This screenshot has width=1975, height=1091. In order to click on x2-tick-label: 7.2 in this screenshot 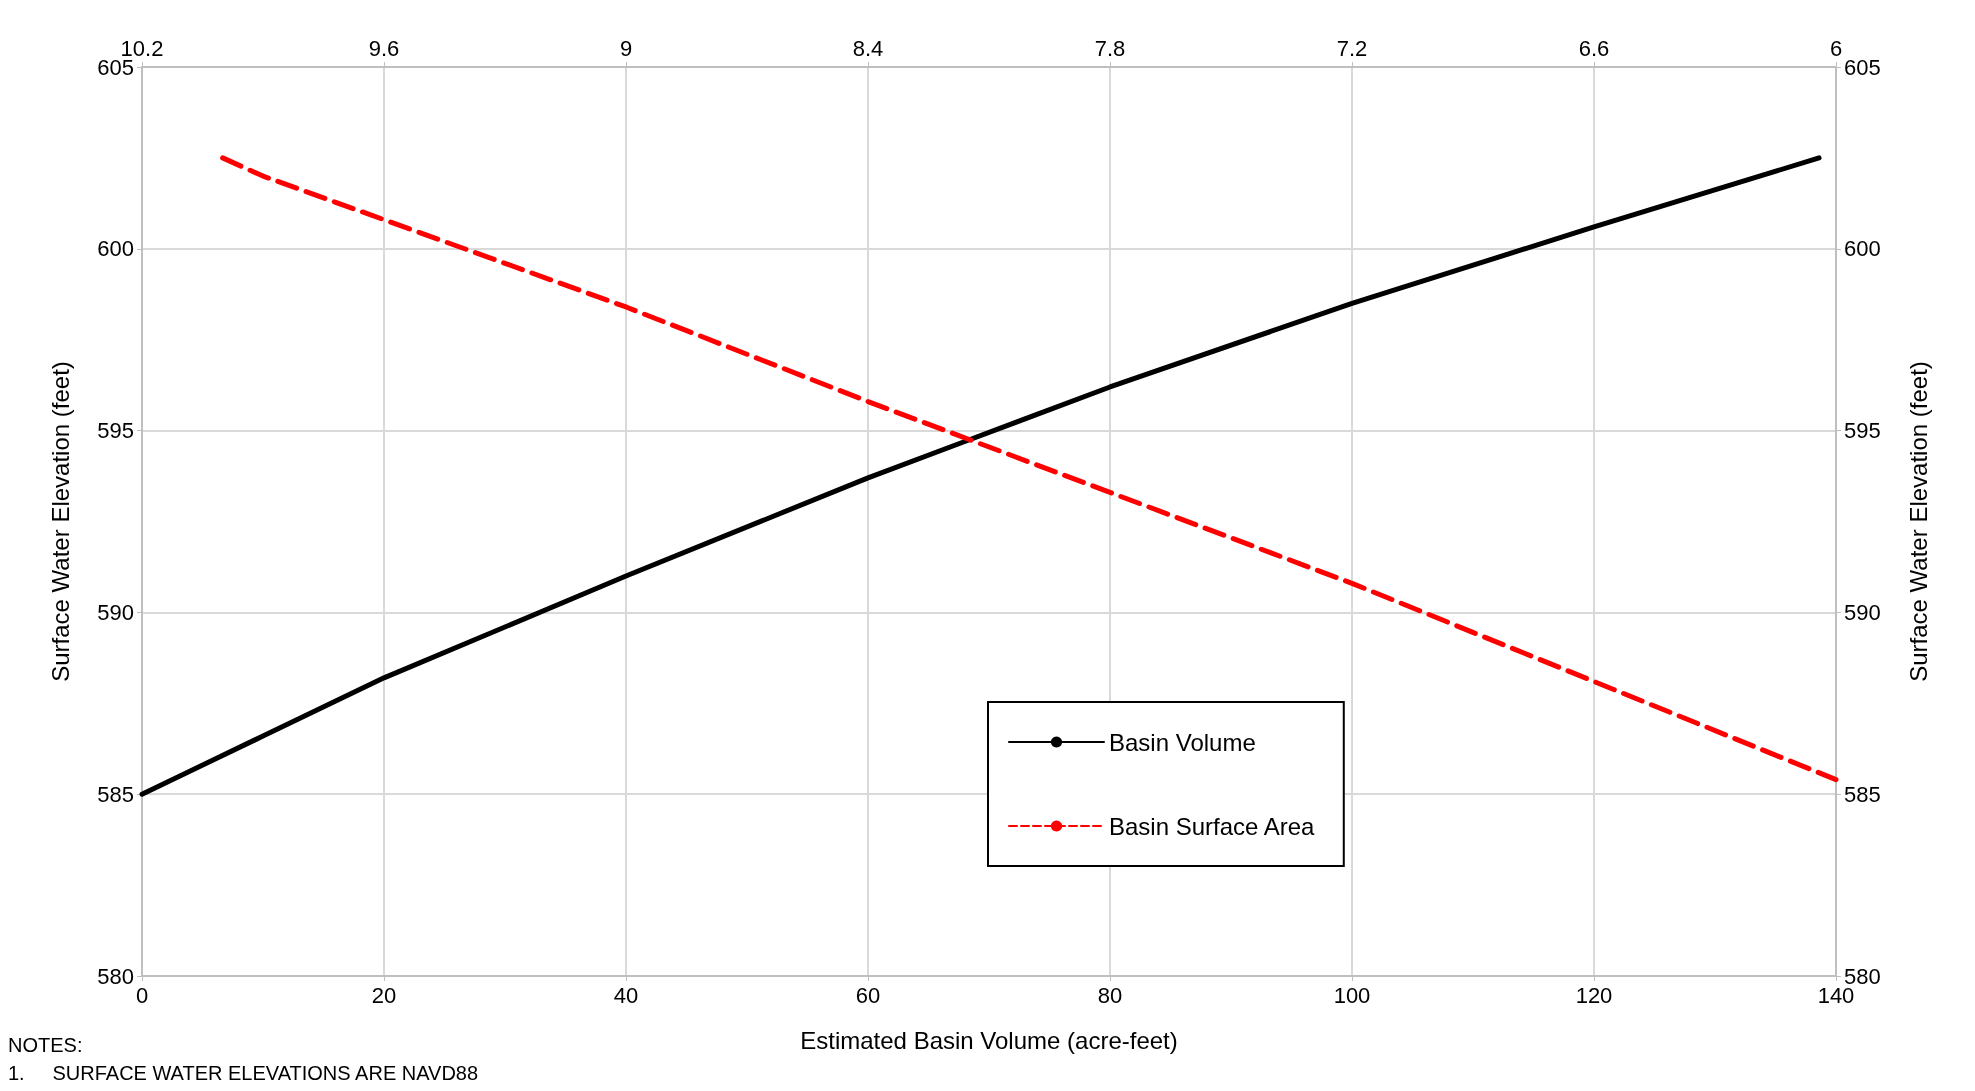, I will do `click(1352, 48)`.